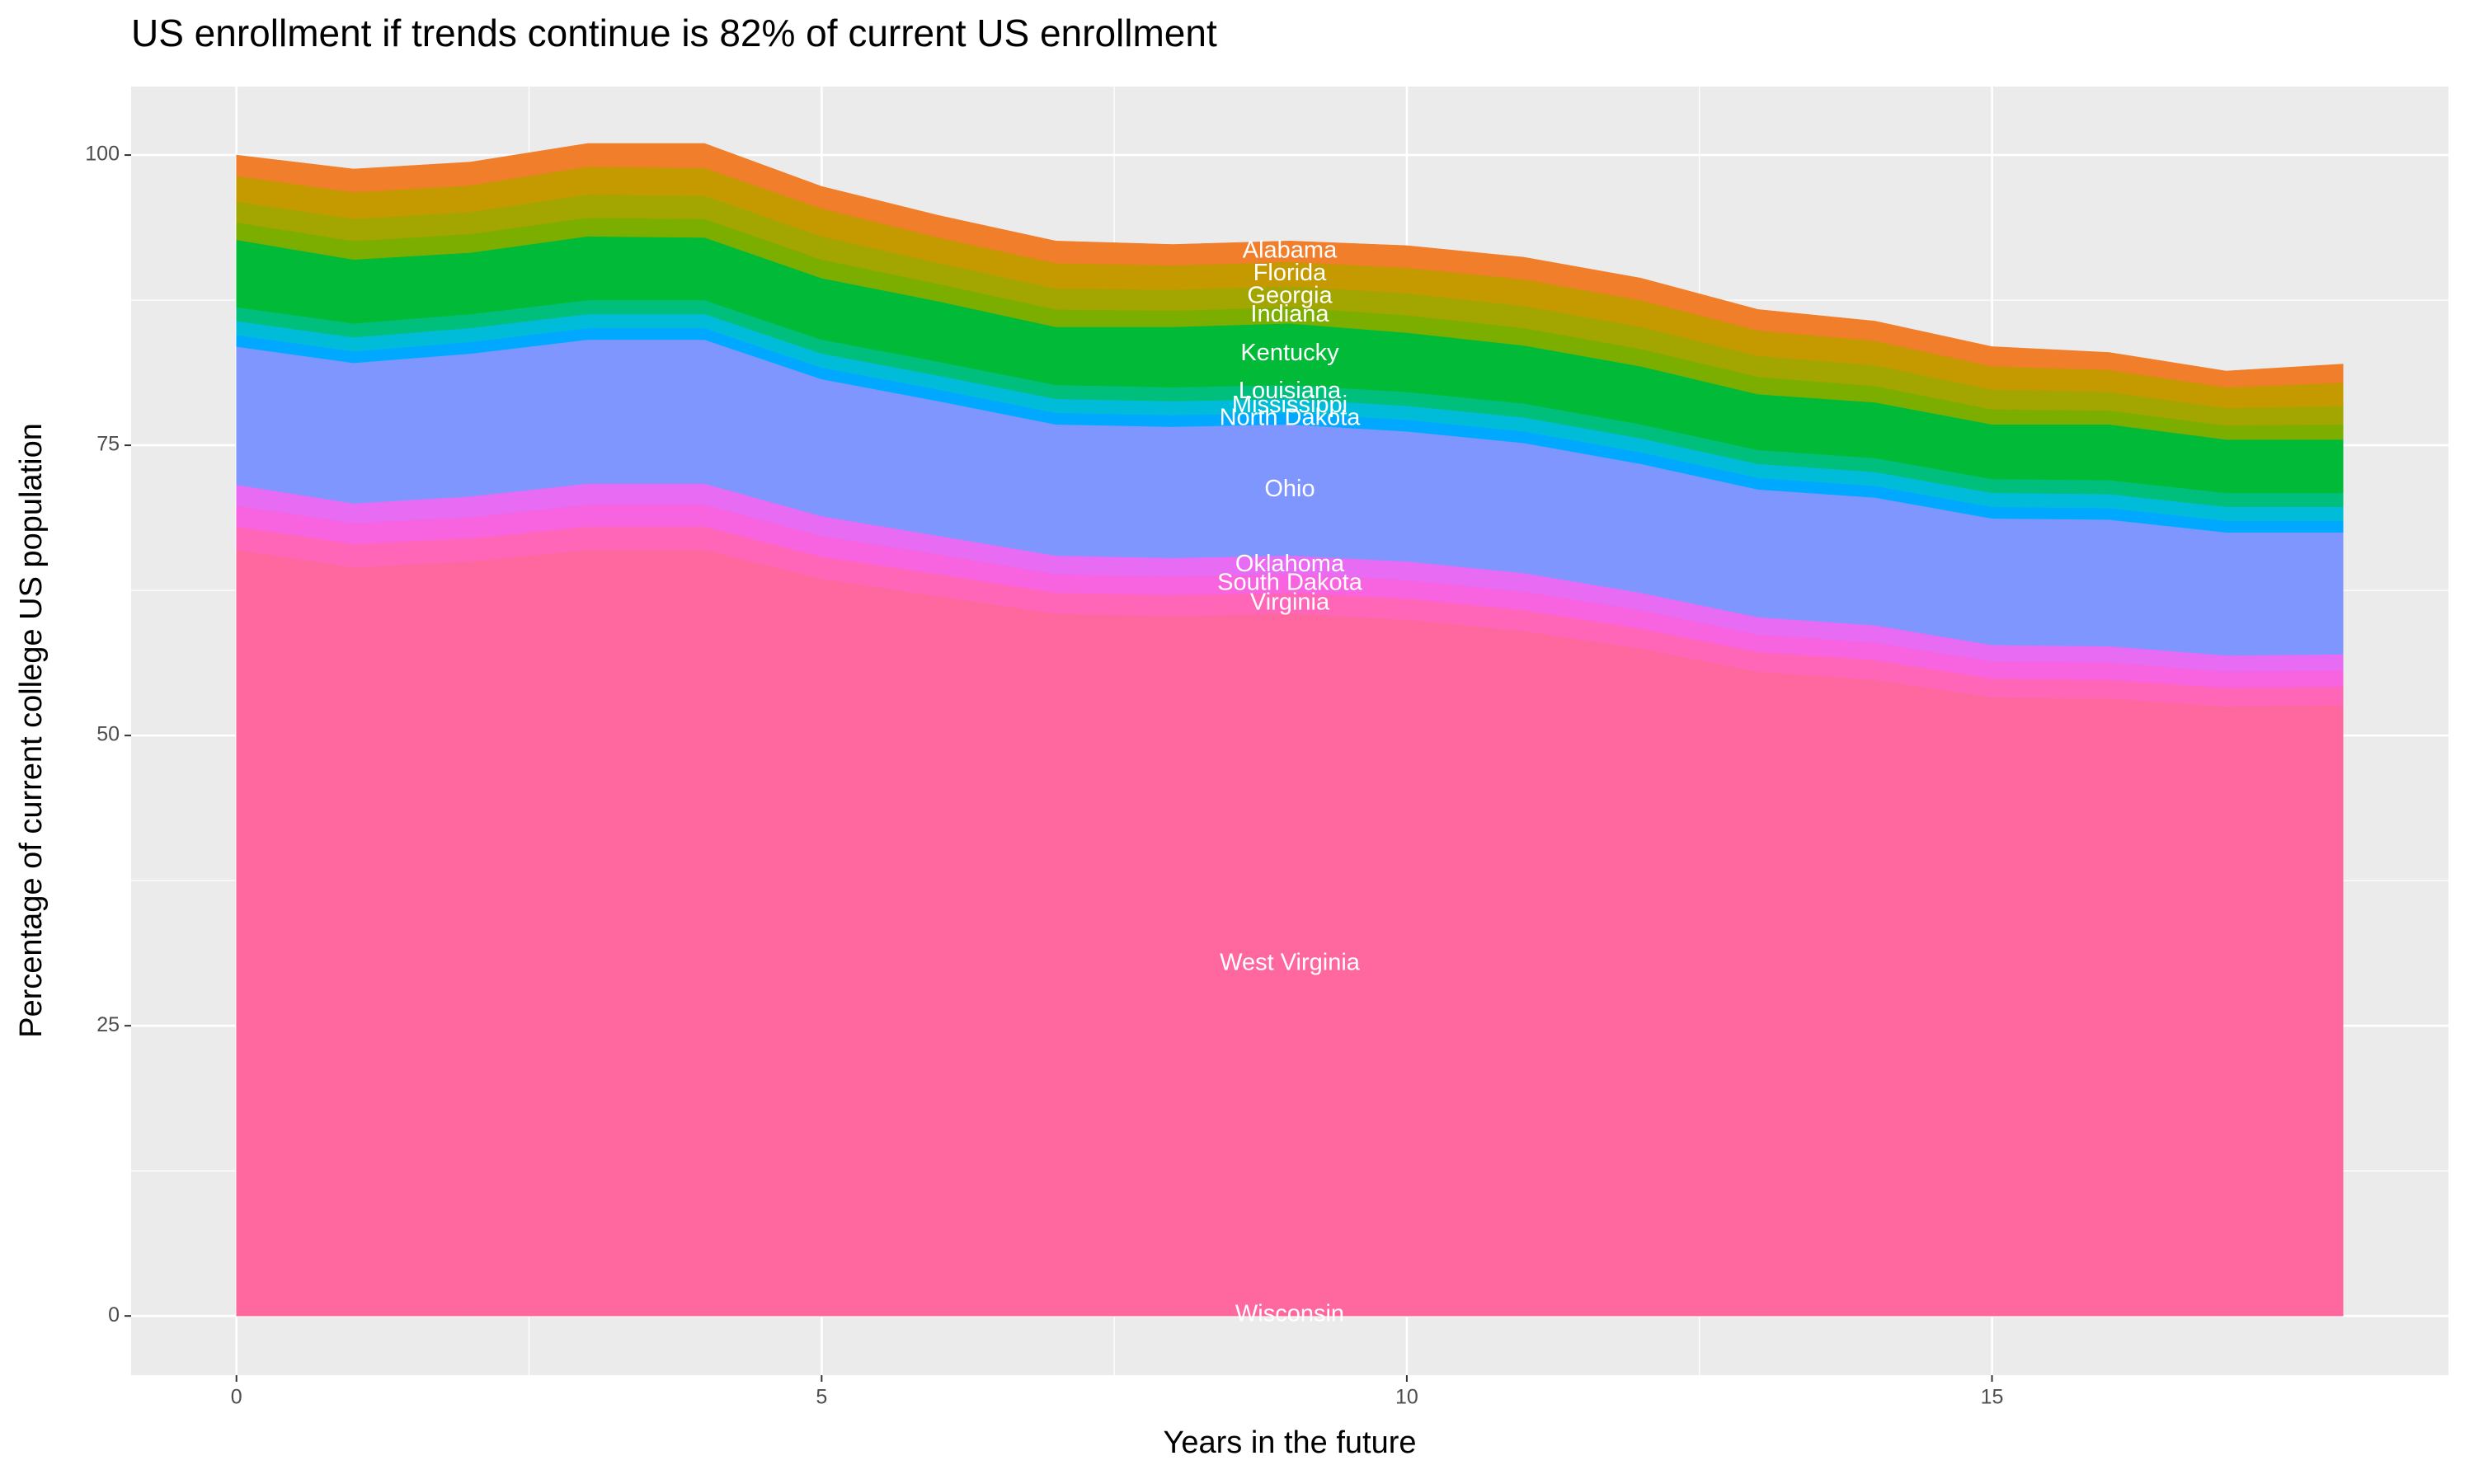 The height and width of the screenshot is (1484, 2474). I want to click on y-tick-label: 0, so click(114, 1315).